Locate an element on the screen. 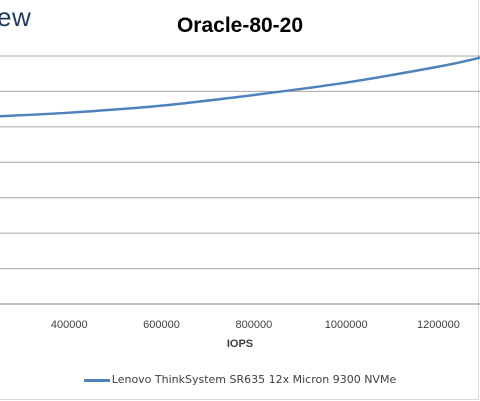 This screenshot has height=401, width=480. x-tick-label: 800000 is located at coordinates (253, 325).